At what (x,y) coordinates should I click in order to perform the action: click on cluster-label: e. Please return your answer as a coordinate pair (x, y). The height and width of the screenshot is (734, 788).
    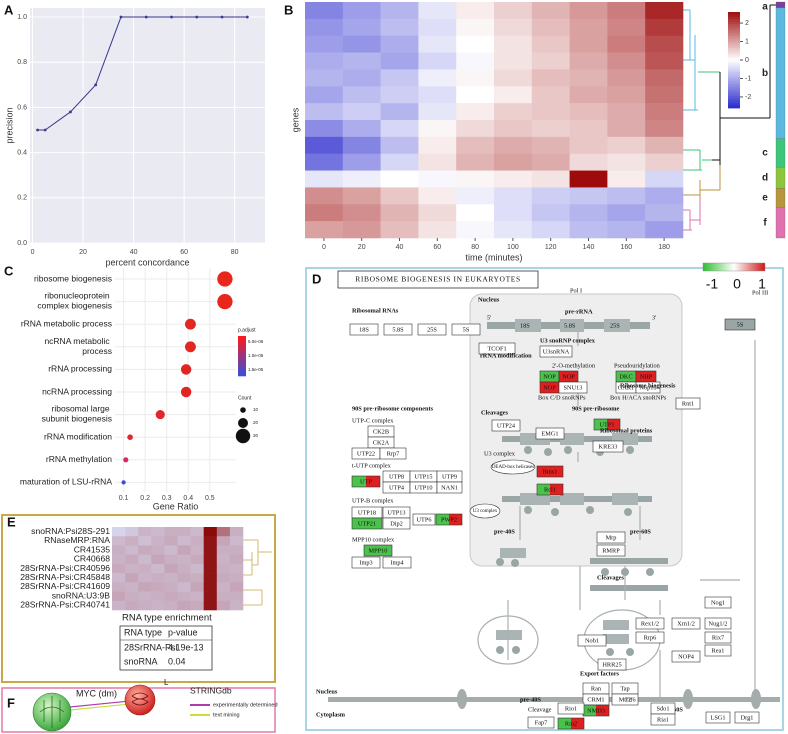
    Looking at the image, I should click on (765, 198).